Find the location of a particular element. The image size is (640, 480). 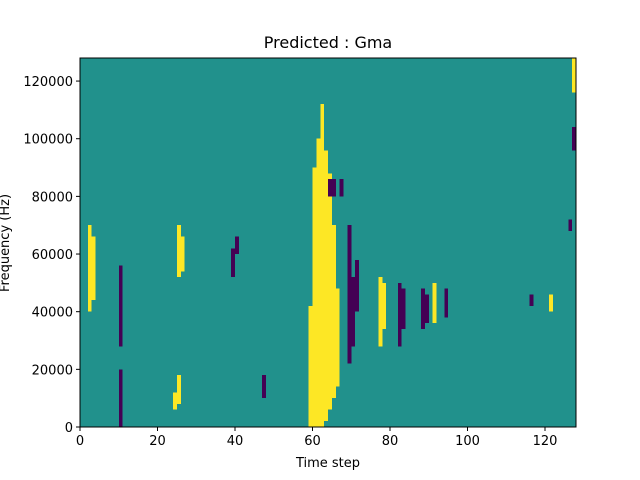

y-tick-label: 20000 is located at coordinates (52, 370).